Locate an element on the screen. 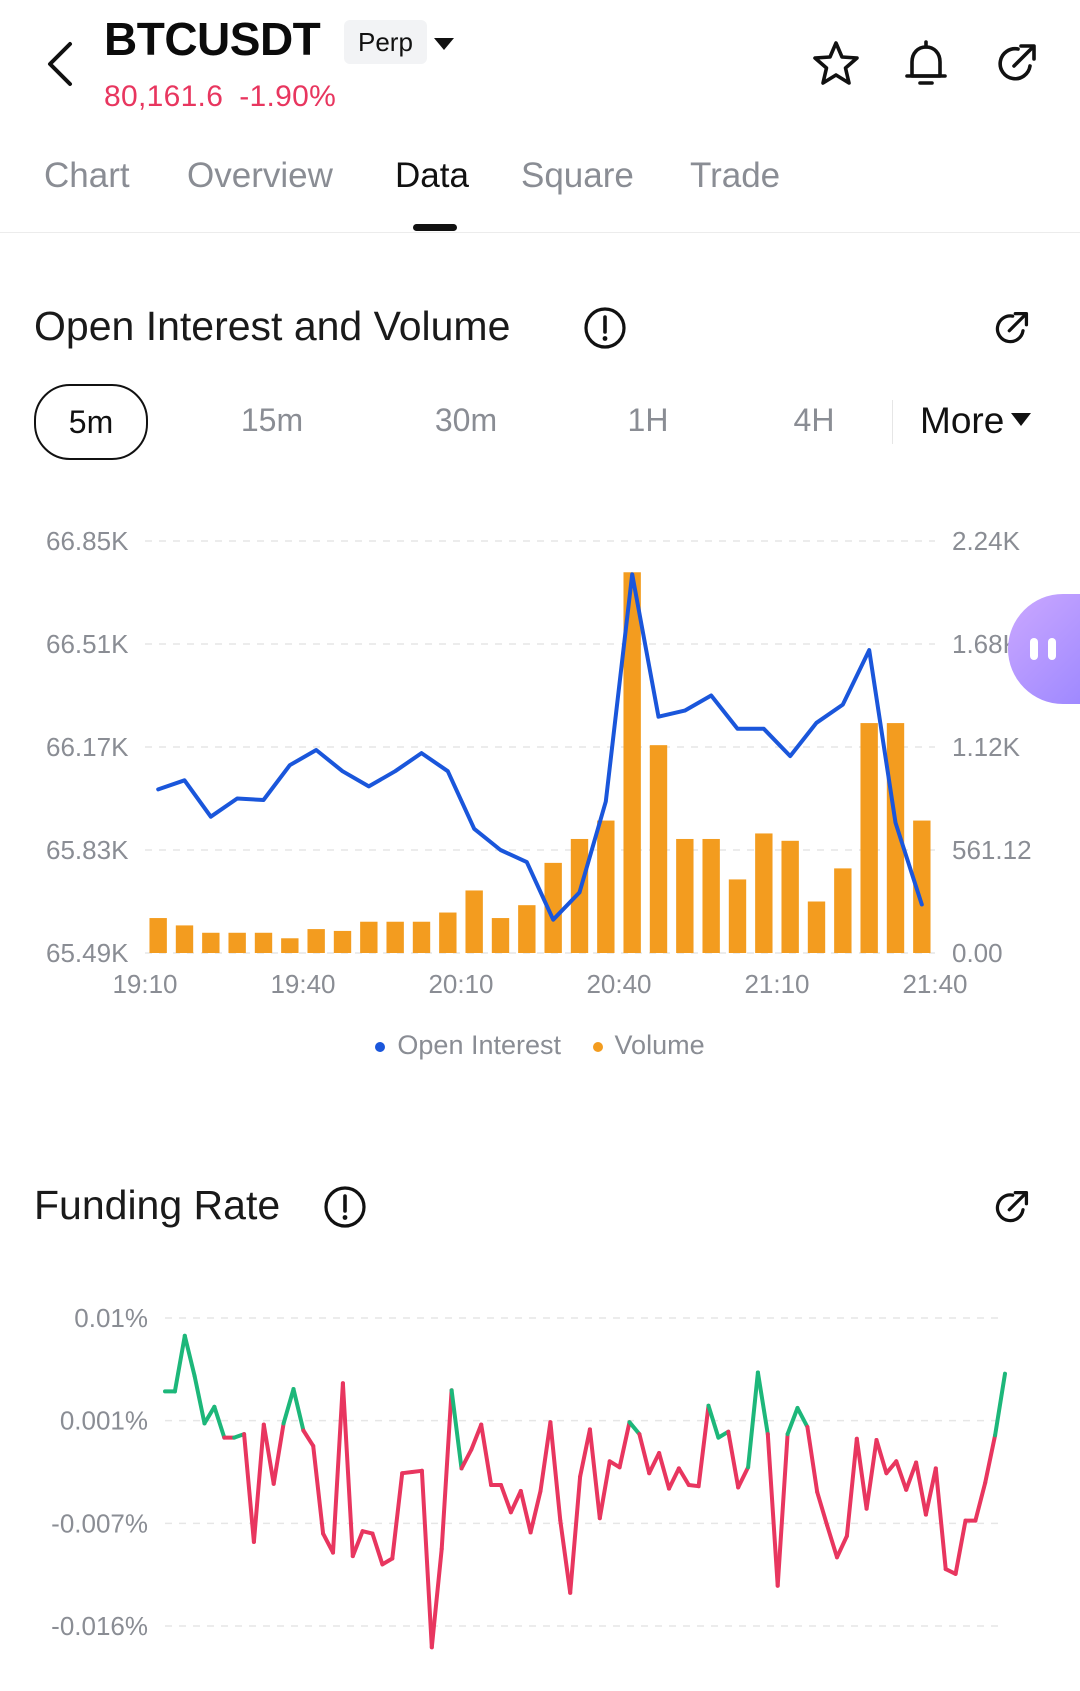 The height and width of the screenshot is (1691, 1080). tab-data: Data is located at coordinates (432, 175).